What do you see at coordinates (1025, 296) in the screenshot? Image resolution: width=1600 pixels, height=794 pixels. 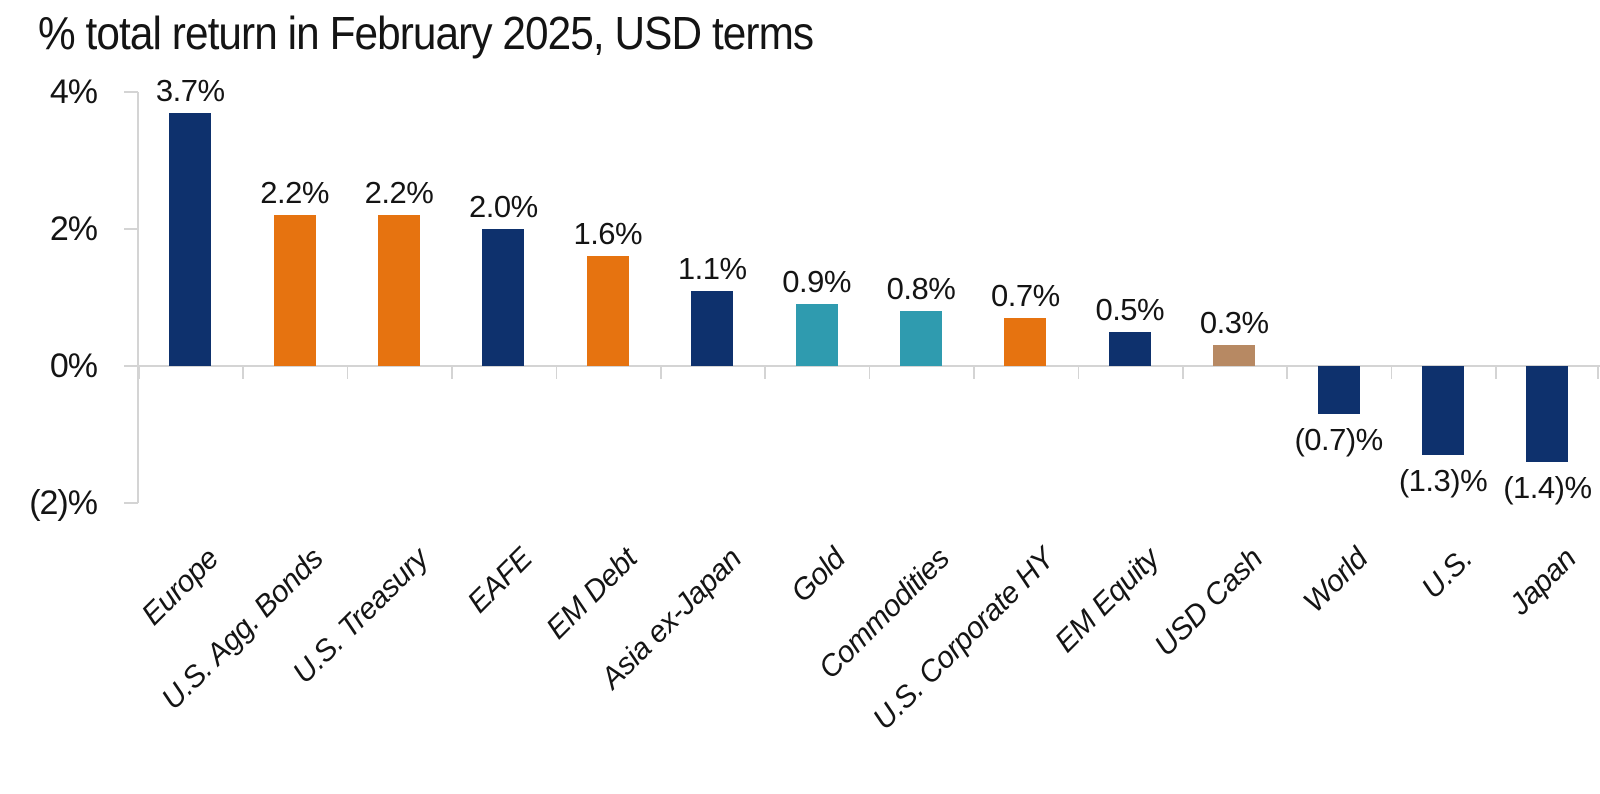 I see `bar-value-label-u-s-corporate-hy: 0.7%` at bounding box center [1025, 296].